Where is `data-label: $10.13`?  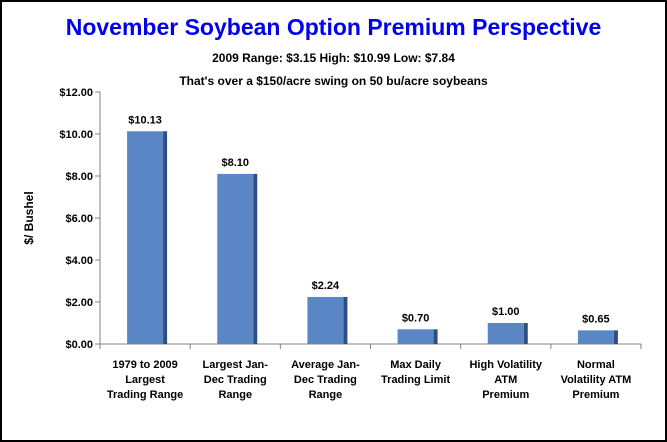 data-label: $10.13 is located at coordinates (145, 120).